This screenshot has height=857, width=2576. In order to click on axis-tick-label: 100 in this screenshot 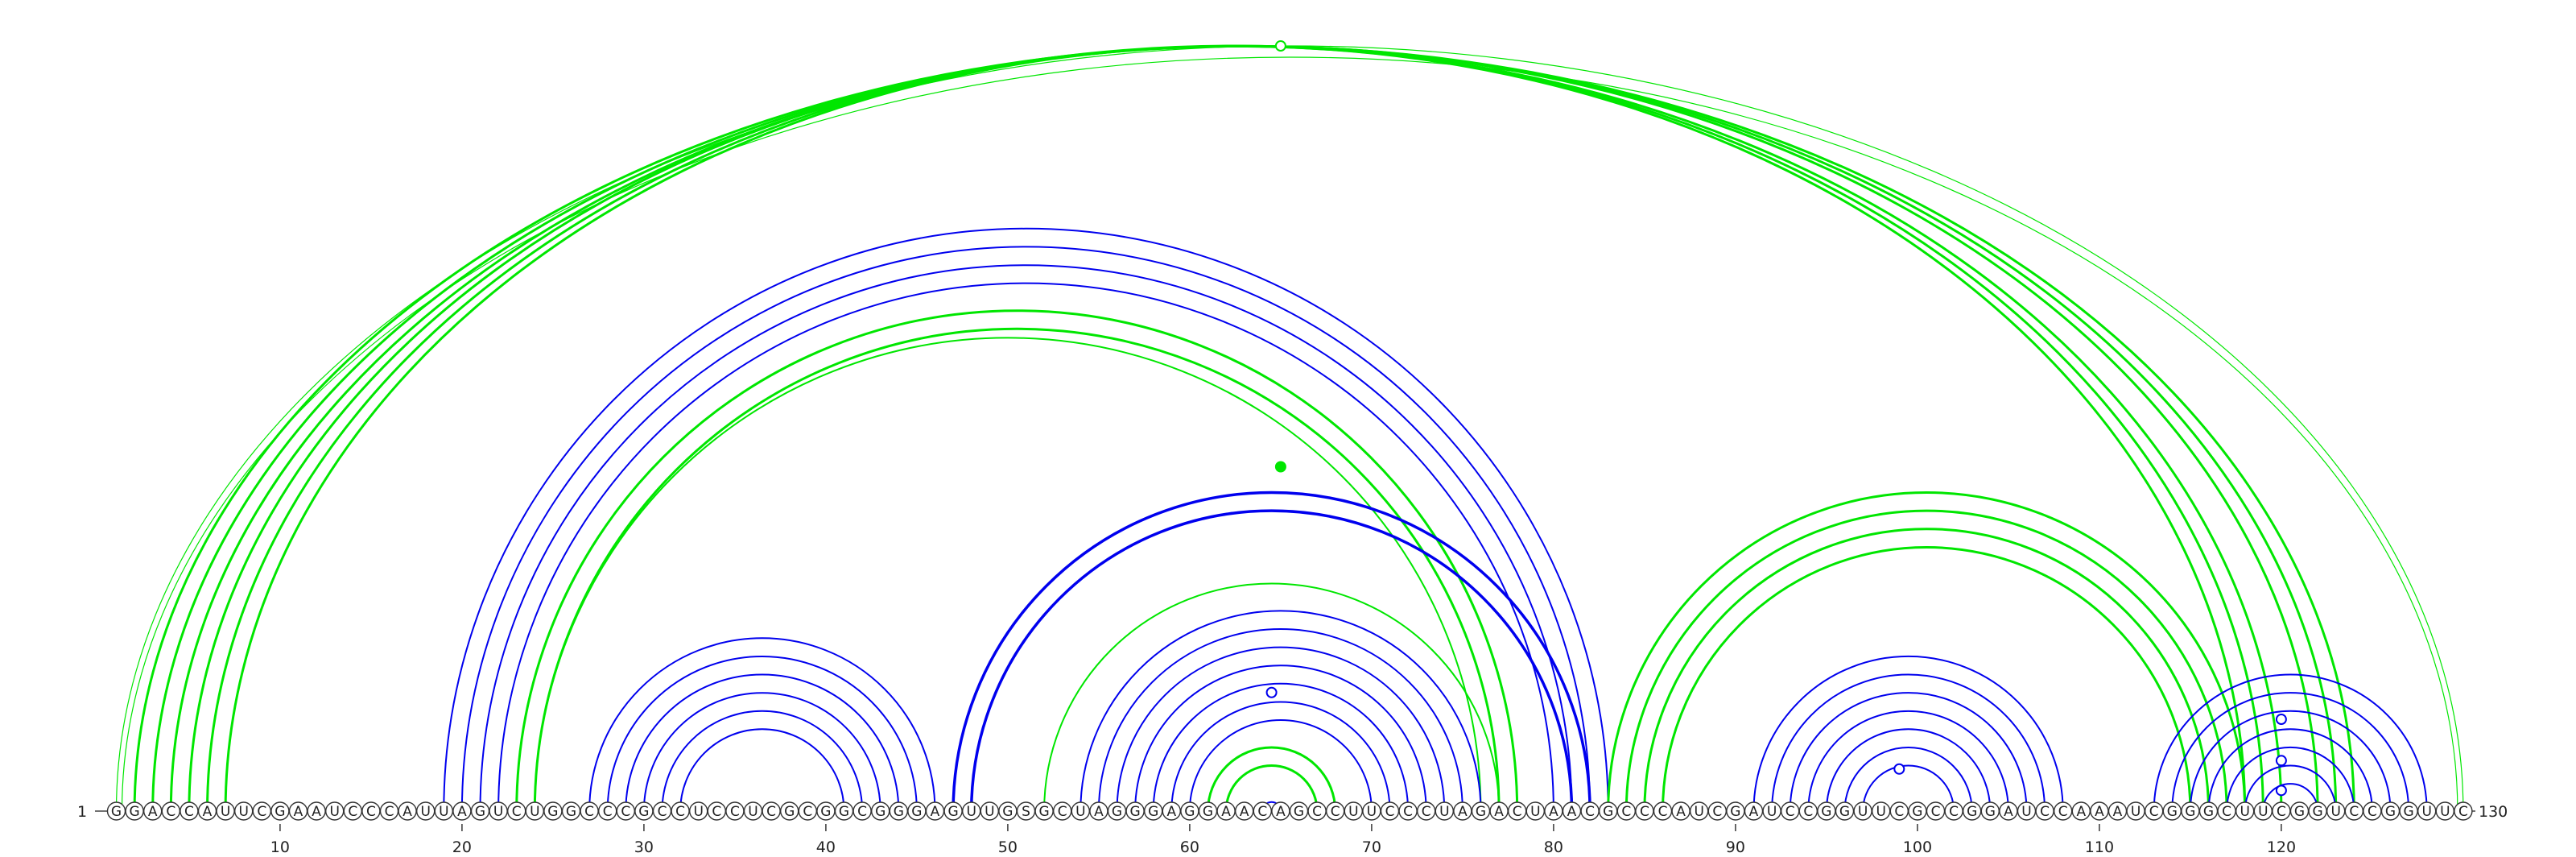, I will do `click(1917, 847)`.